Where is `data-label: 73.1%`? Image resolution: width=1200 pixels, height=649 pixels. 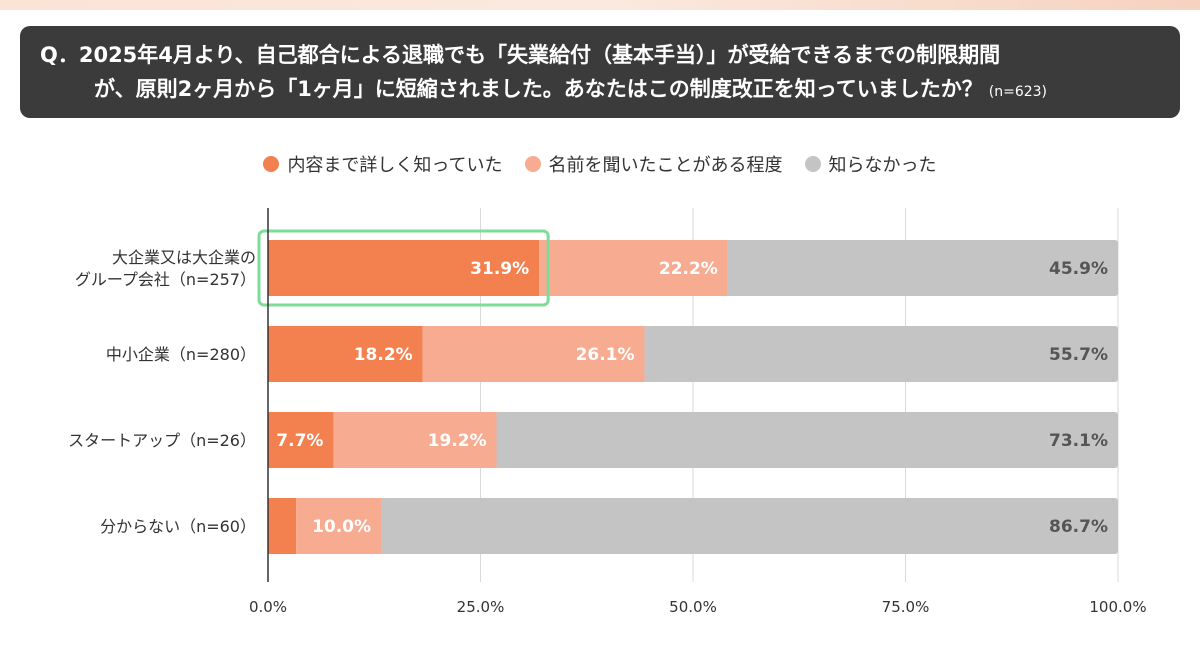 data-label: 73.1% is located at coordinates (1078, 441).